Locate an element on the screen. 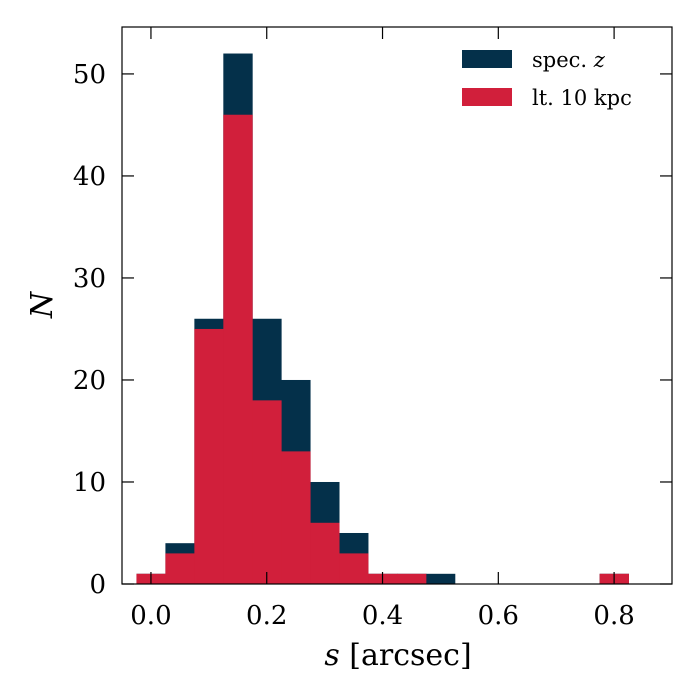 This screenshot has height=700, width=700. x-tick-label: 0.8 is located at coordinates (613, 616).